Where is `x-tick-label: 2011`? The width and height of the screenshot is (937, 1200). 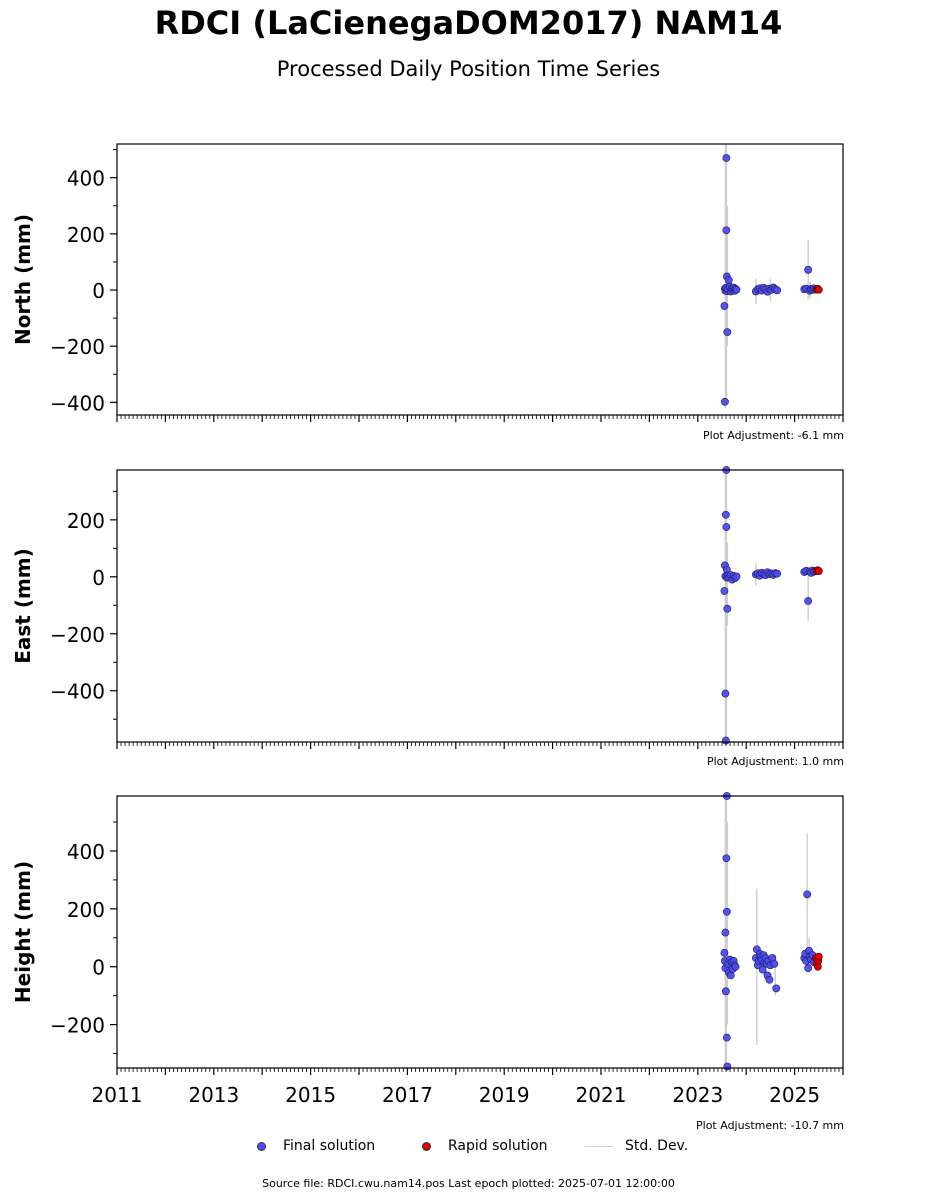 x-tick-label: 2011 is located at coordinates (117, 1095).